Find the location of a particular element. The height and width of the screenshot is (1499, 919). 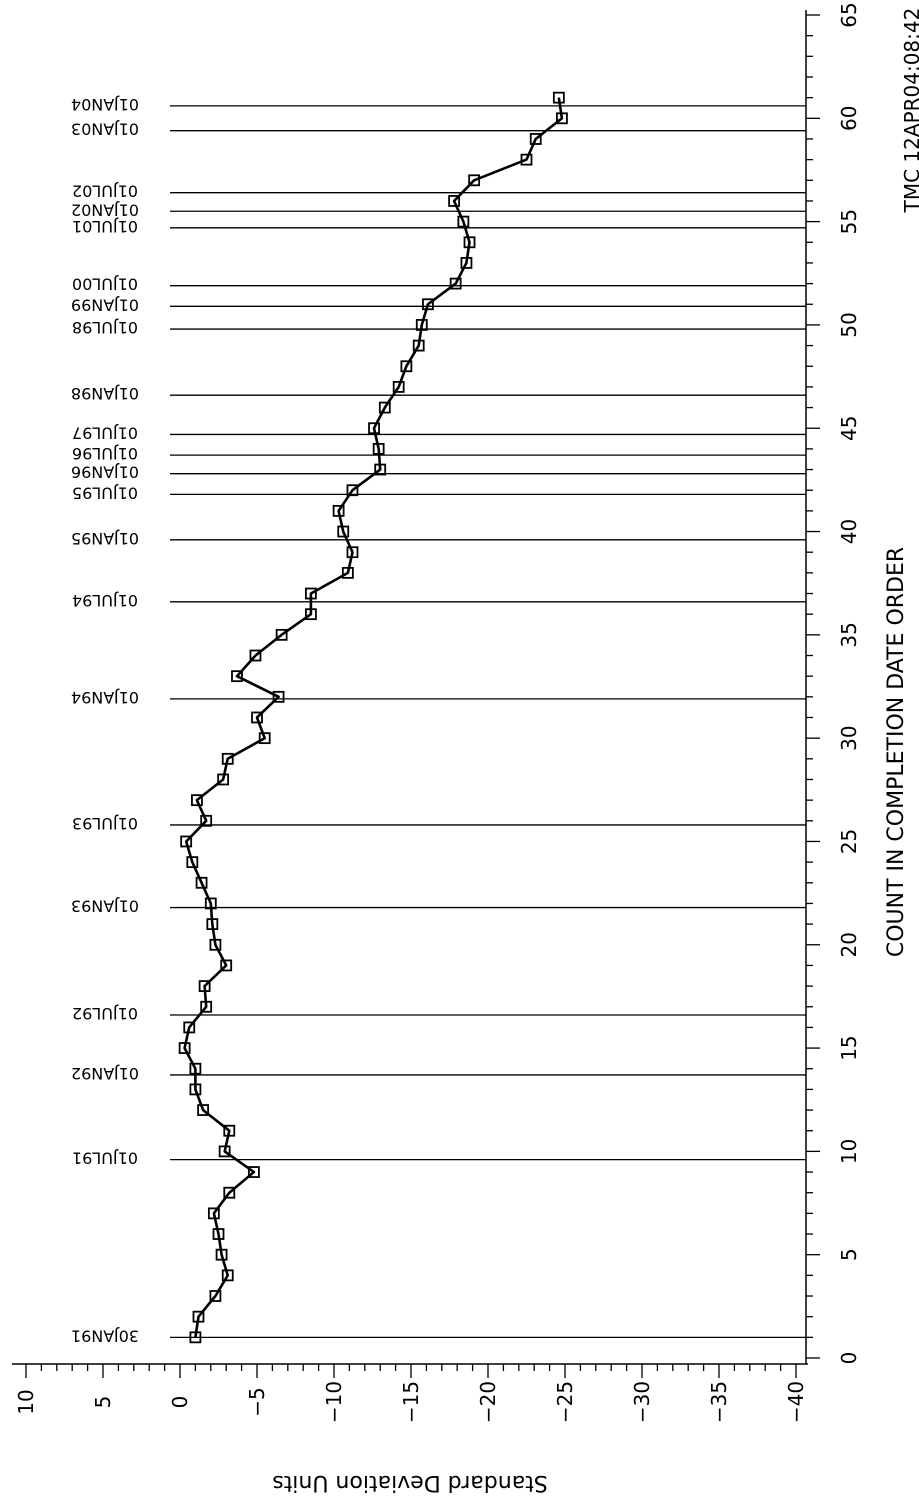

value-axis-tick-label: 10 is located at coordinates (26, 1401).